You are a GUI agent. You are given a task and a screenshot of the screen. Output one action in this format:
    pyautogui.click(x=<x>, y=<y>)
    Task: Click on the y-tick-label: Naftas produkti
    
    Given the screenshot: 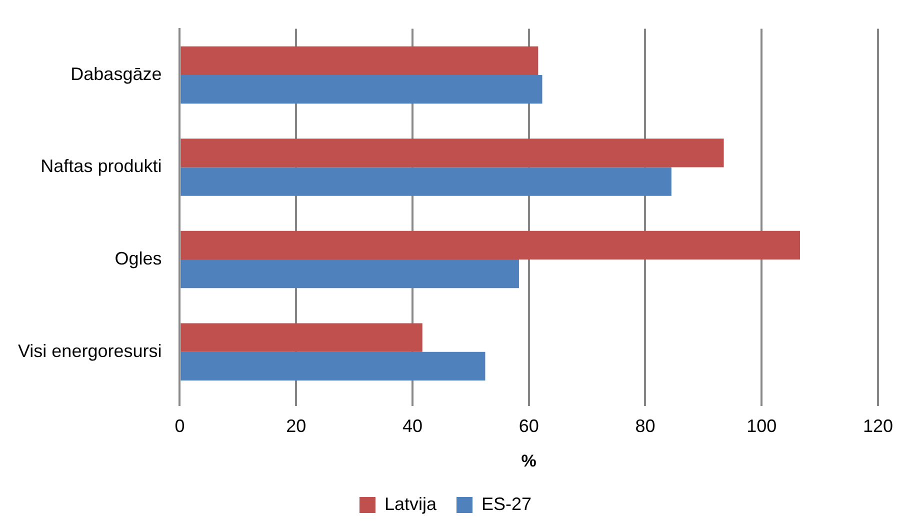 What is the action you would take?
    pyautogui.click(x=101, y=166)
    